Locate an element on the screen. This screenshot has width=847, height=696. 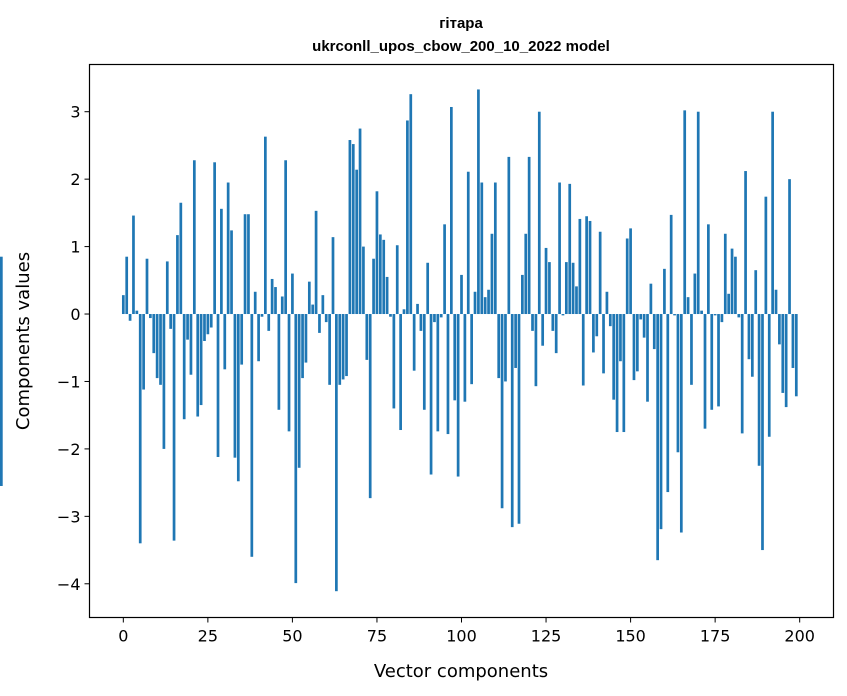
x-tick-label: 175 is located at coordinates (715, 636).